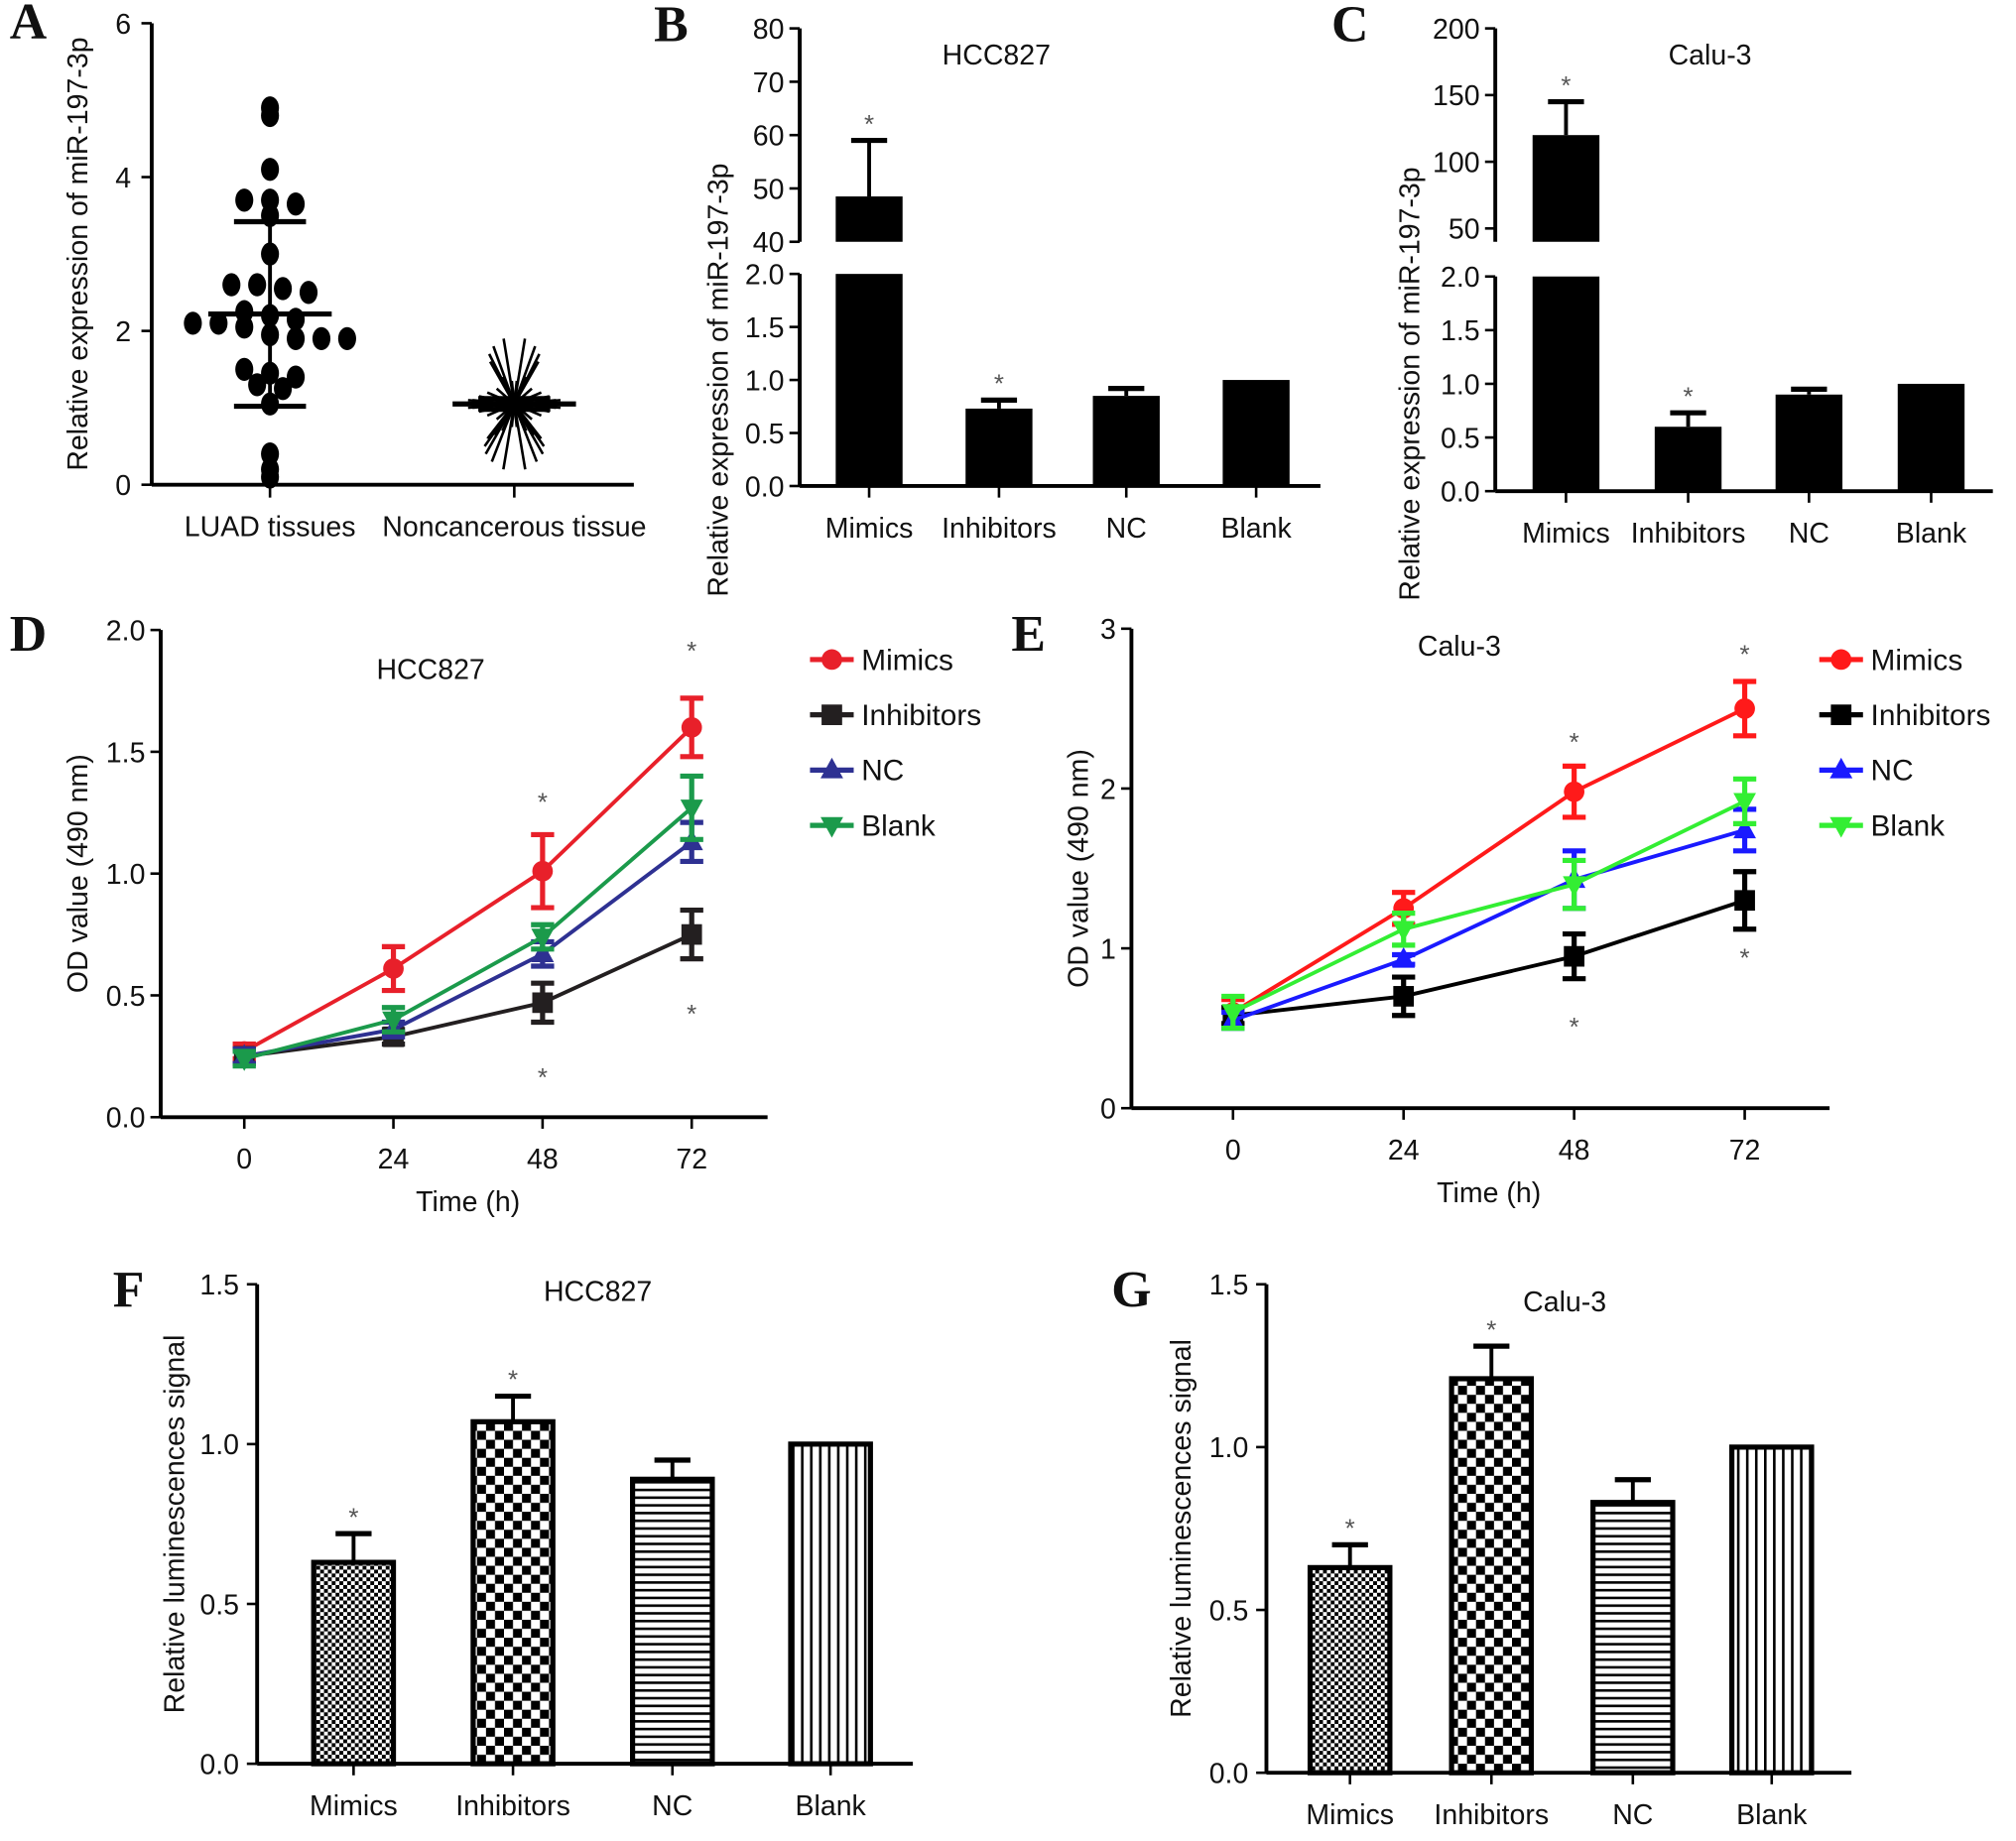 The height and width of the screenshot is (1841, 2016). What do you see at coordinates (1917, 660) in the screenshot?
I see `legend-label: Mimics` at bounding box center [1917, 660].